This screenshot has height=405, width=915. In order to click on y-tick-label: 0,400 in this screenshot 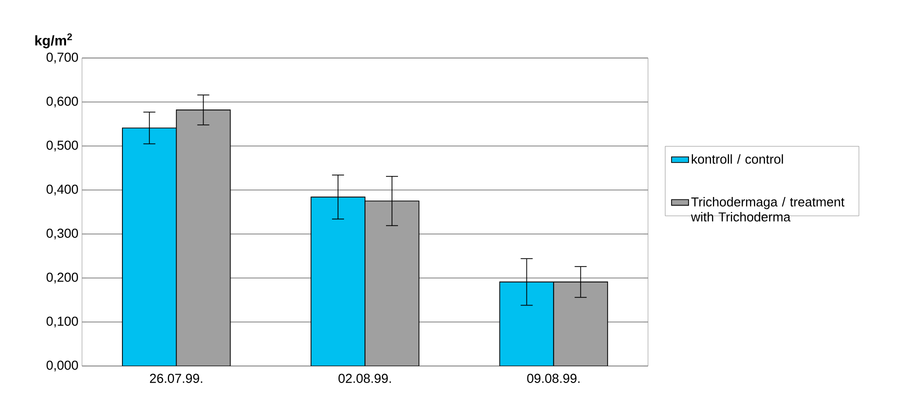, I will do `click(62, 190)`.